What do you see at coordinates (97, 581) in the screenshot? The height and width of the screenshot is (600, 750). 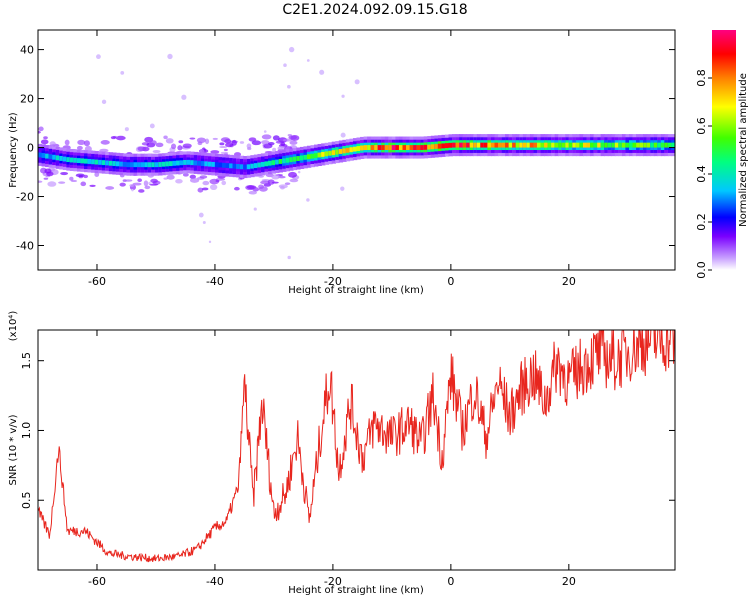 I see `snr-x-tick-label: -60` at bounding box center [97, 581].